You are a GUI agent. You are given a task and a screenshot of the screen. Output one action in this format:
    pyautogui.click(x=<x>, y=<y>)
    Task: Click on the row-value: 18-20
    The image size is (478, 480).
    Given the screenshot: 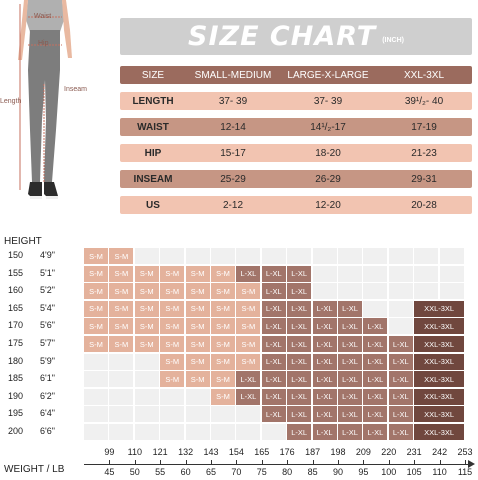 What is the action you would take?
    pyautogui.click(x=328, y=153)
    